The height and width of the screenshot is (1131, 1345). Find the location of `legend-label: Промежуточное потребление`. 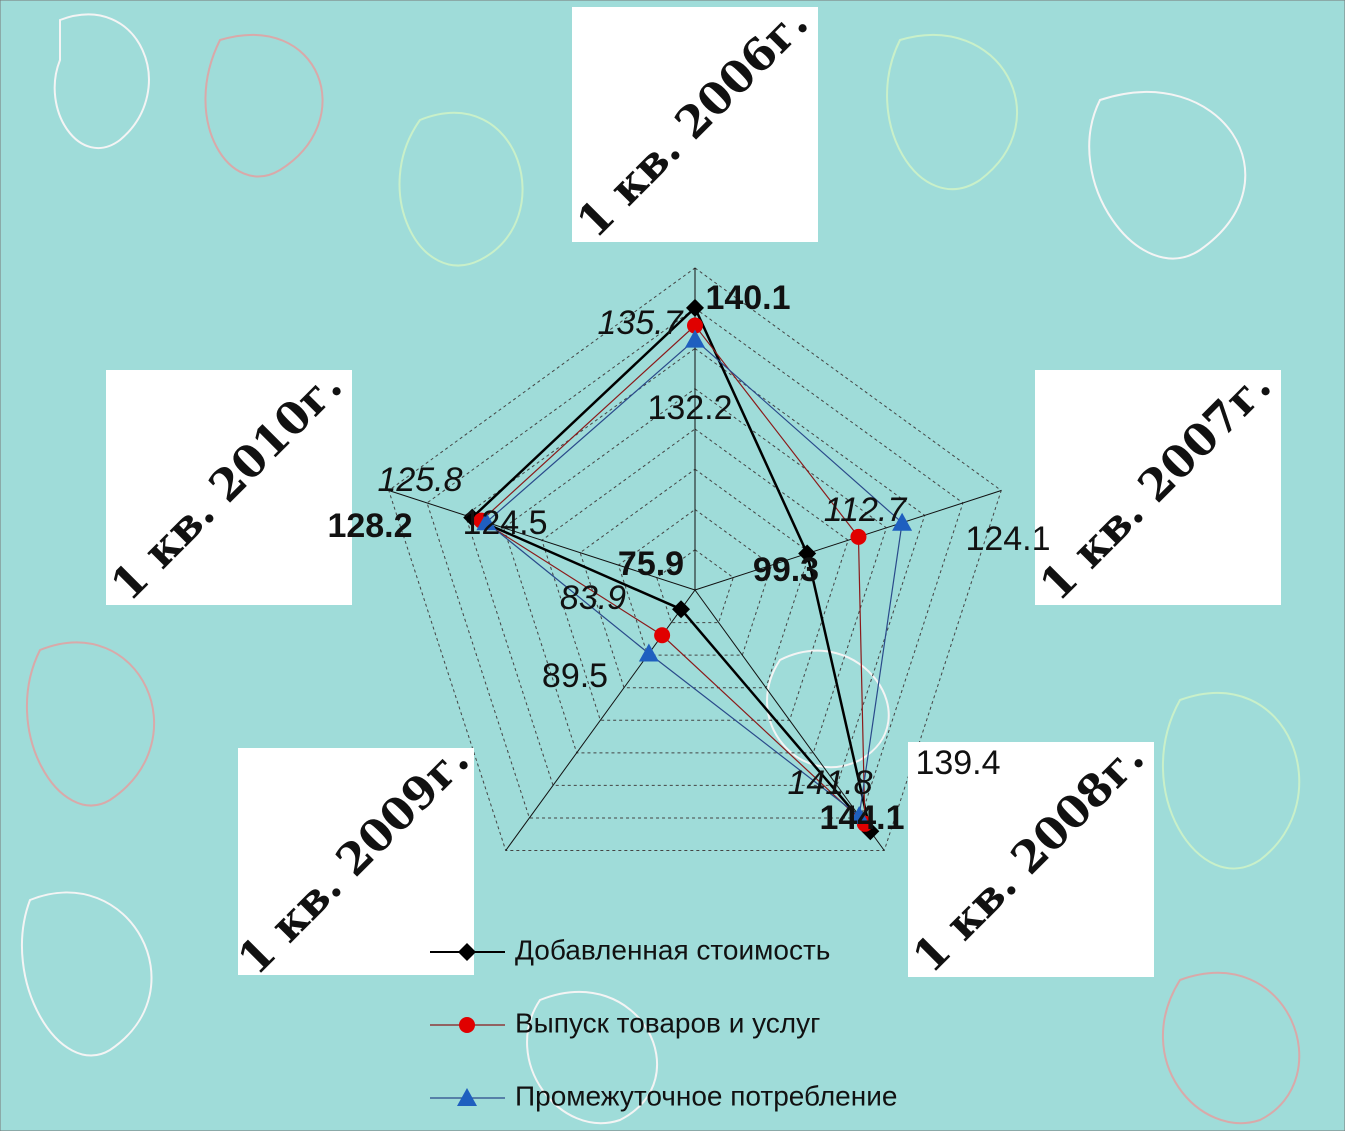

legend-label: Промежуточное потребление is located at coordinates (706, 1095).